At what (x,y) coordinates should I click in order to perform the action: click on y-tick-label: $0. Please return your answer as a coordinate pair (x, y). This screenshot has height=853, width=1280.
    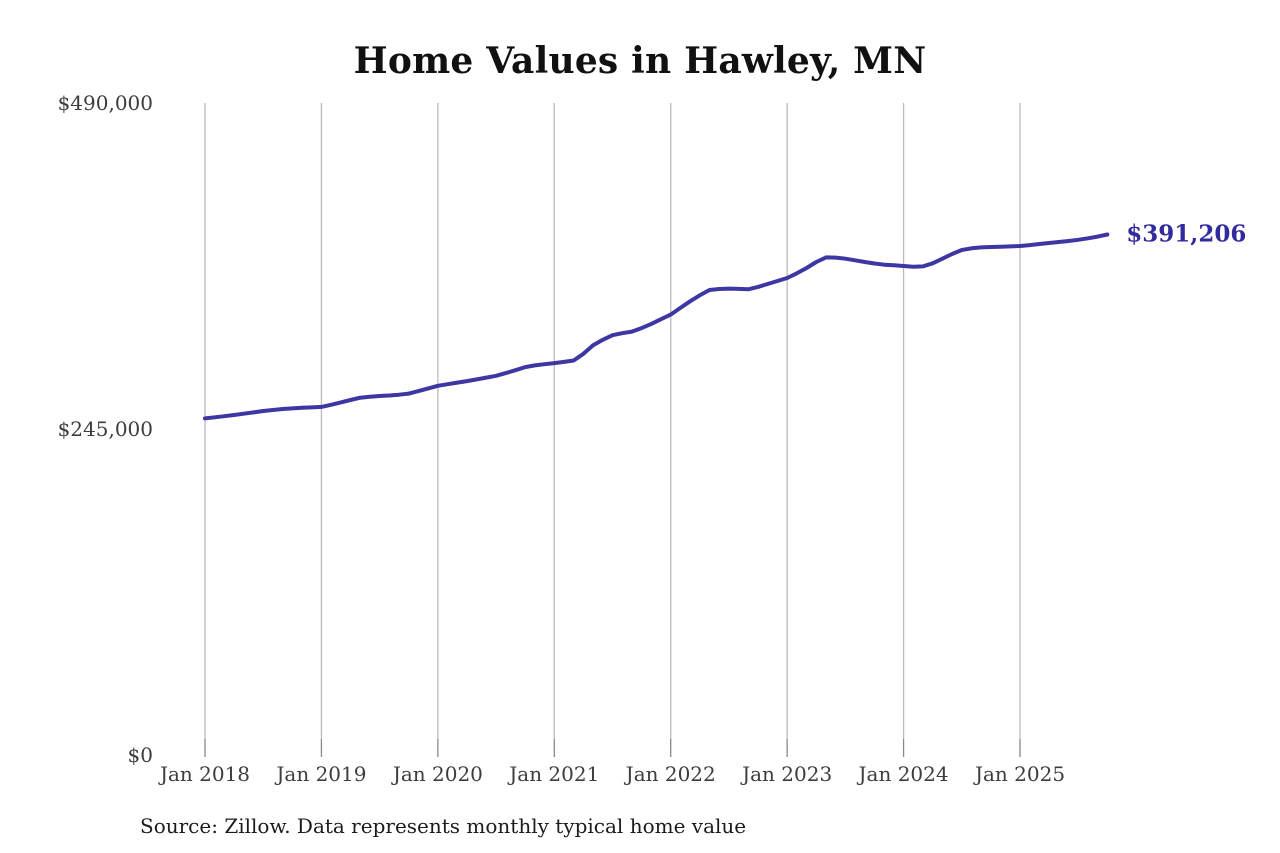
    Looking at the image, I should click on (140, 755).